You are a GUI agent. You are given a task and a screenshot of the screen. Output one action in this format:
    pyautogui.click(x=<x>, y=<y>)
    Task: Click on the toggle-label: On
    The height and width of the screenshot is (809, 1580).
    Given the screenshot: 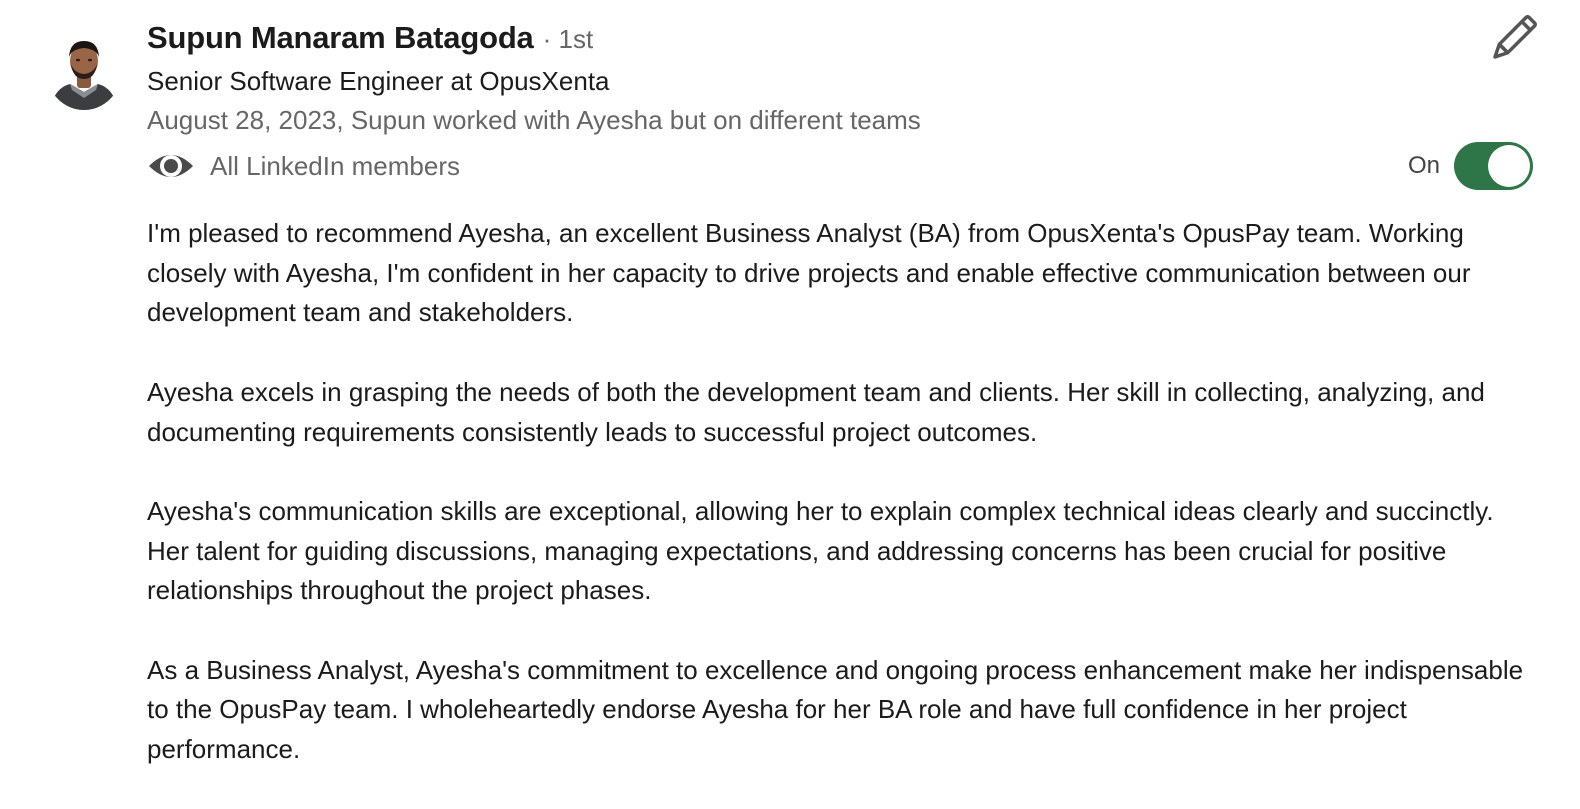 What is the action you would take?
    pyautogui.click(x=1424, y=165)
    